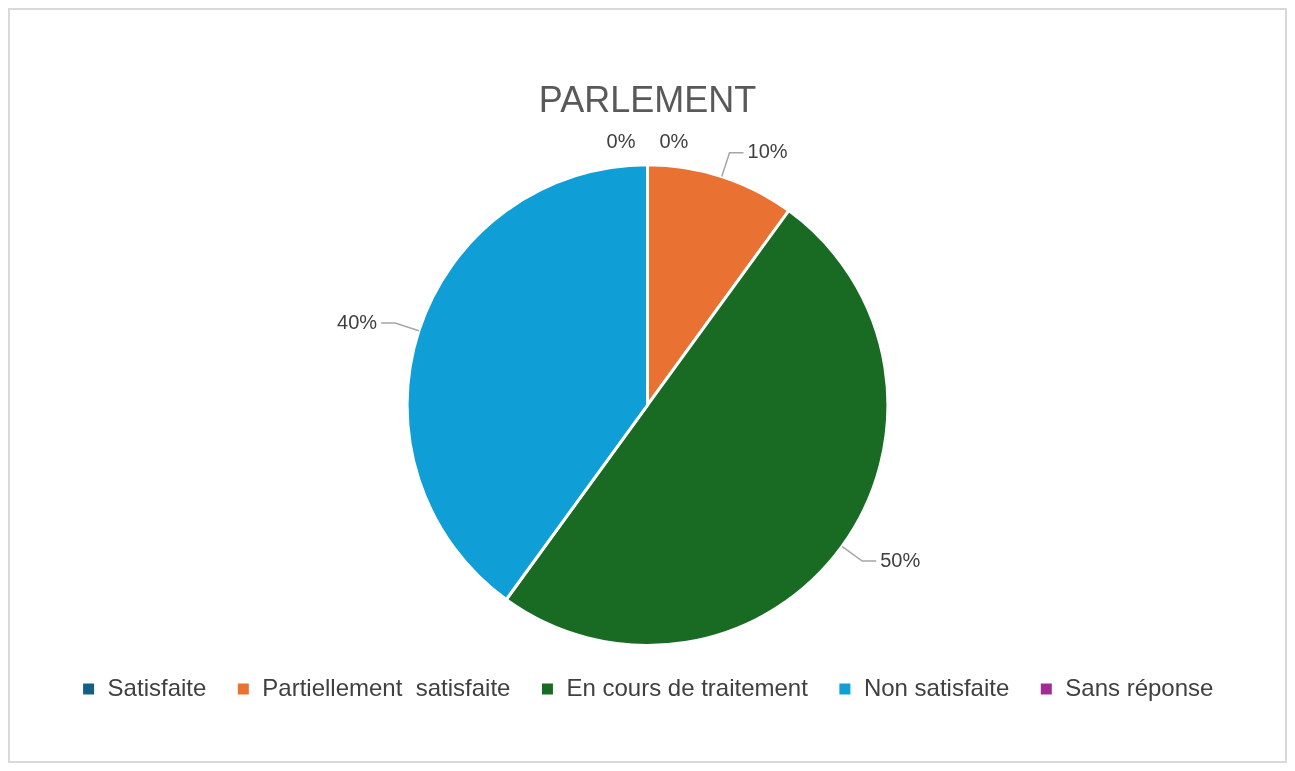 This screenshot has width=1295, height=771. What do you see at coordinates (357, 321) in the screenshot?
I see `data-label: 40%` at bounding box center [357, 321].